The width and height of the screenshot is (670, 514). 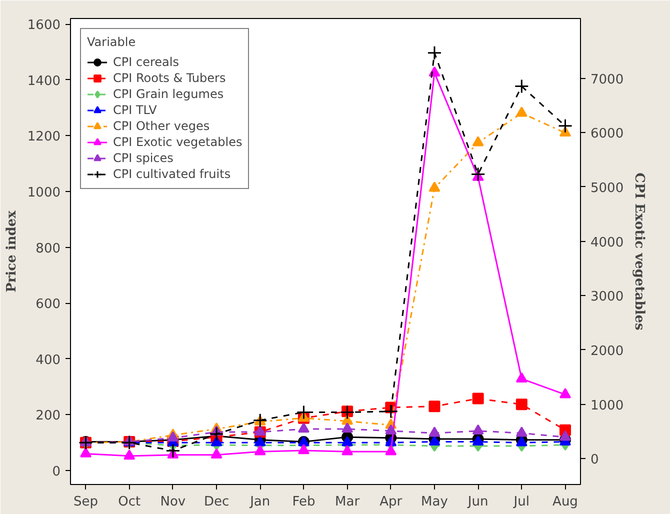 I want to click on y-tick-label: 800, so click(x=48, y=248).